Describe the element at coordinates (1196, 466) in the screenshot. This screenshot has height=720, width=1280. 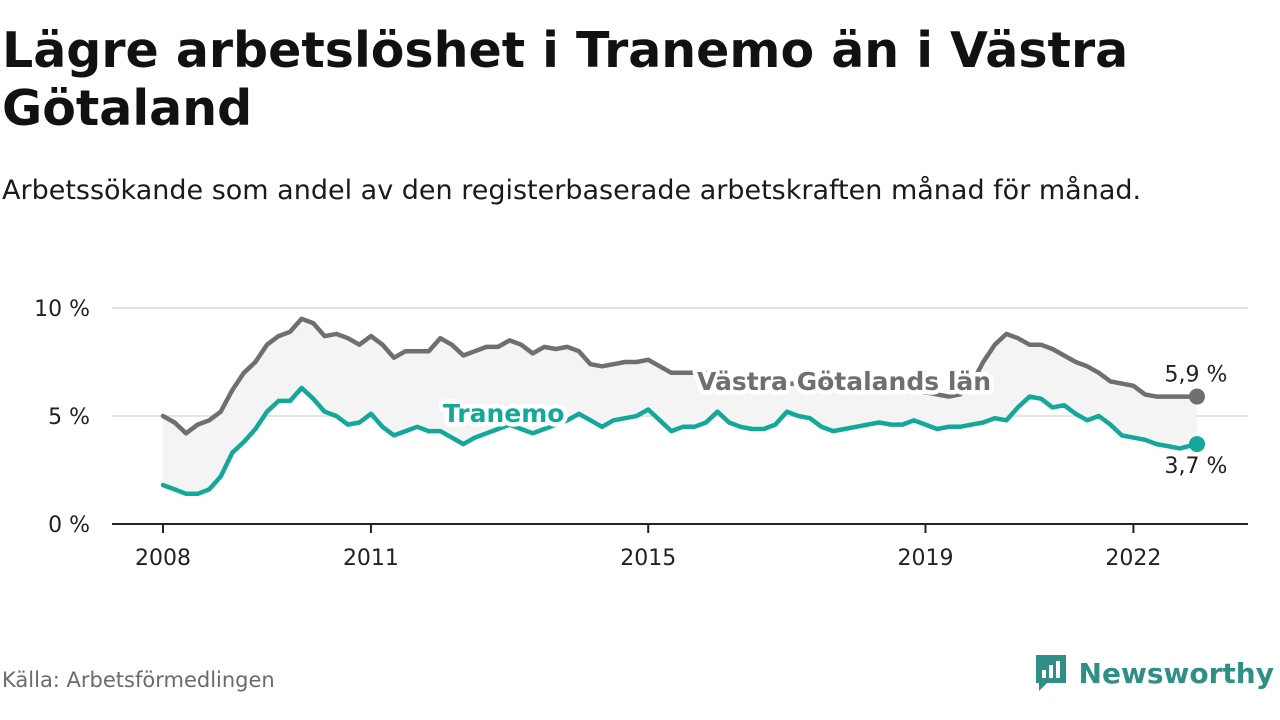
I see `end-label-tranemo: 3,7 %` at that location.